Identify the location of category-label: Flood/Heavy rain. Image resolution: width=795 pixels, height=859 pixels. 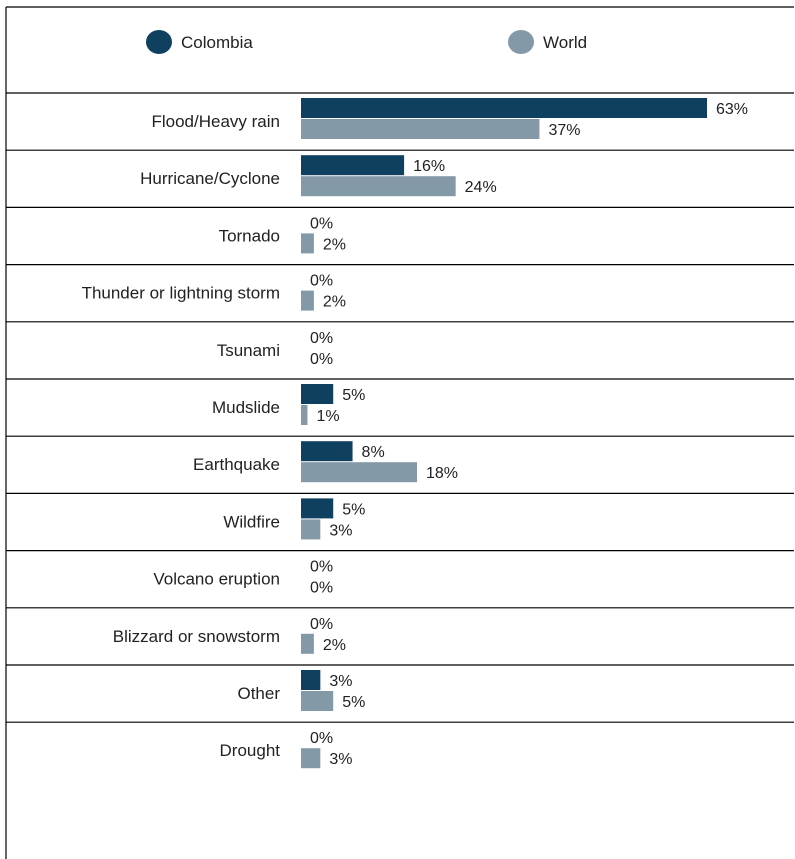
(215, 121).